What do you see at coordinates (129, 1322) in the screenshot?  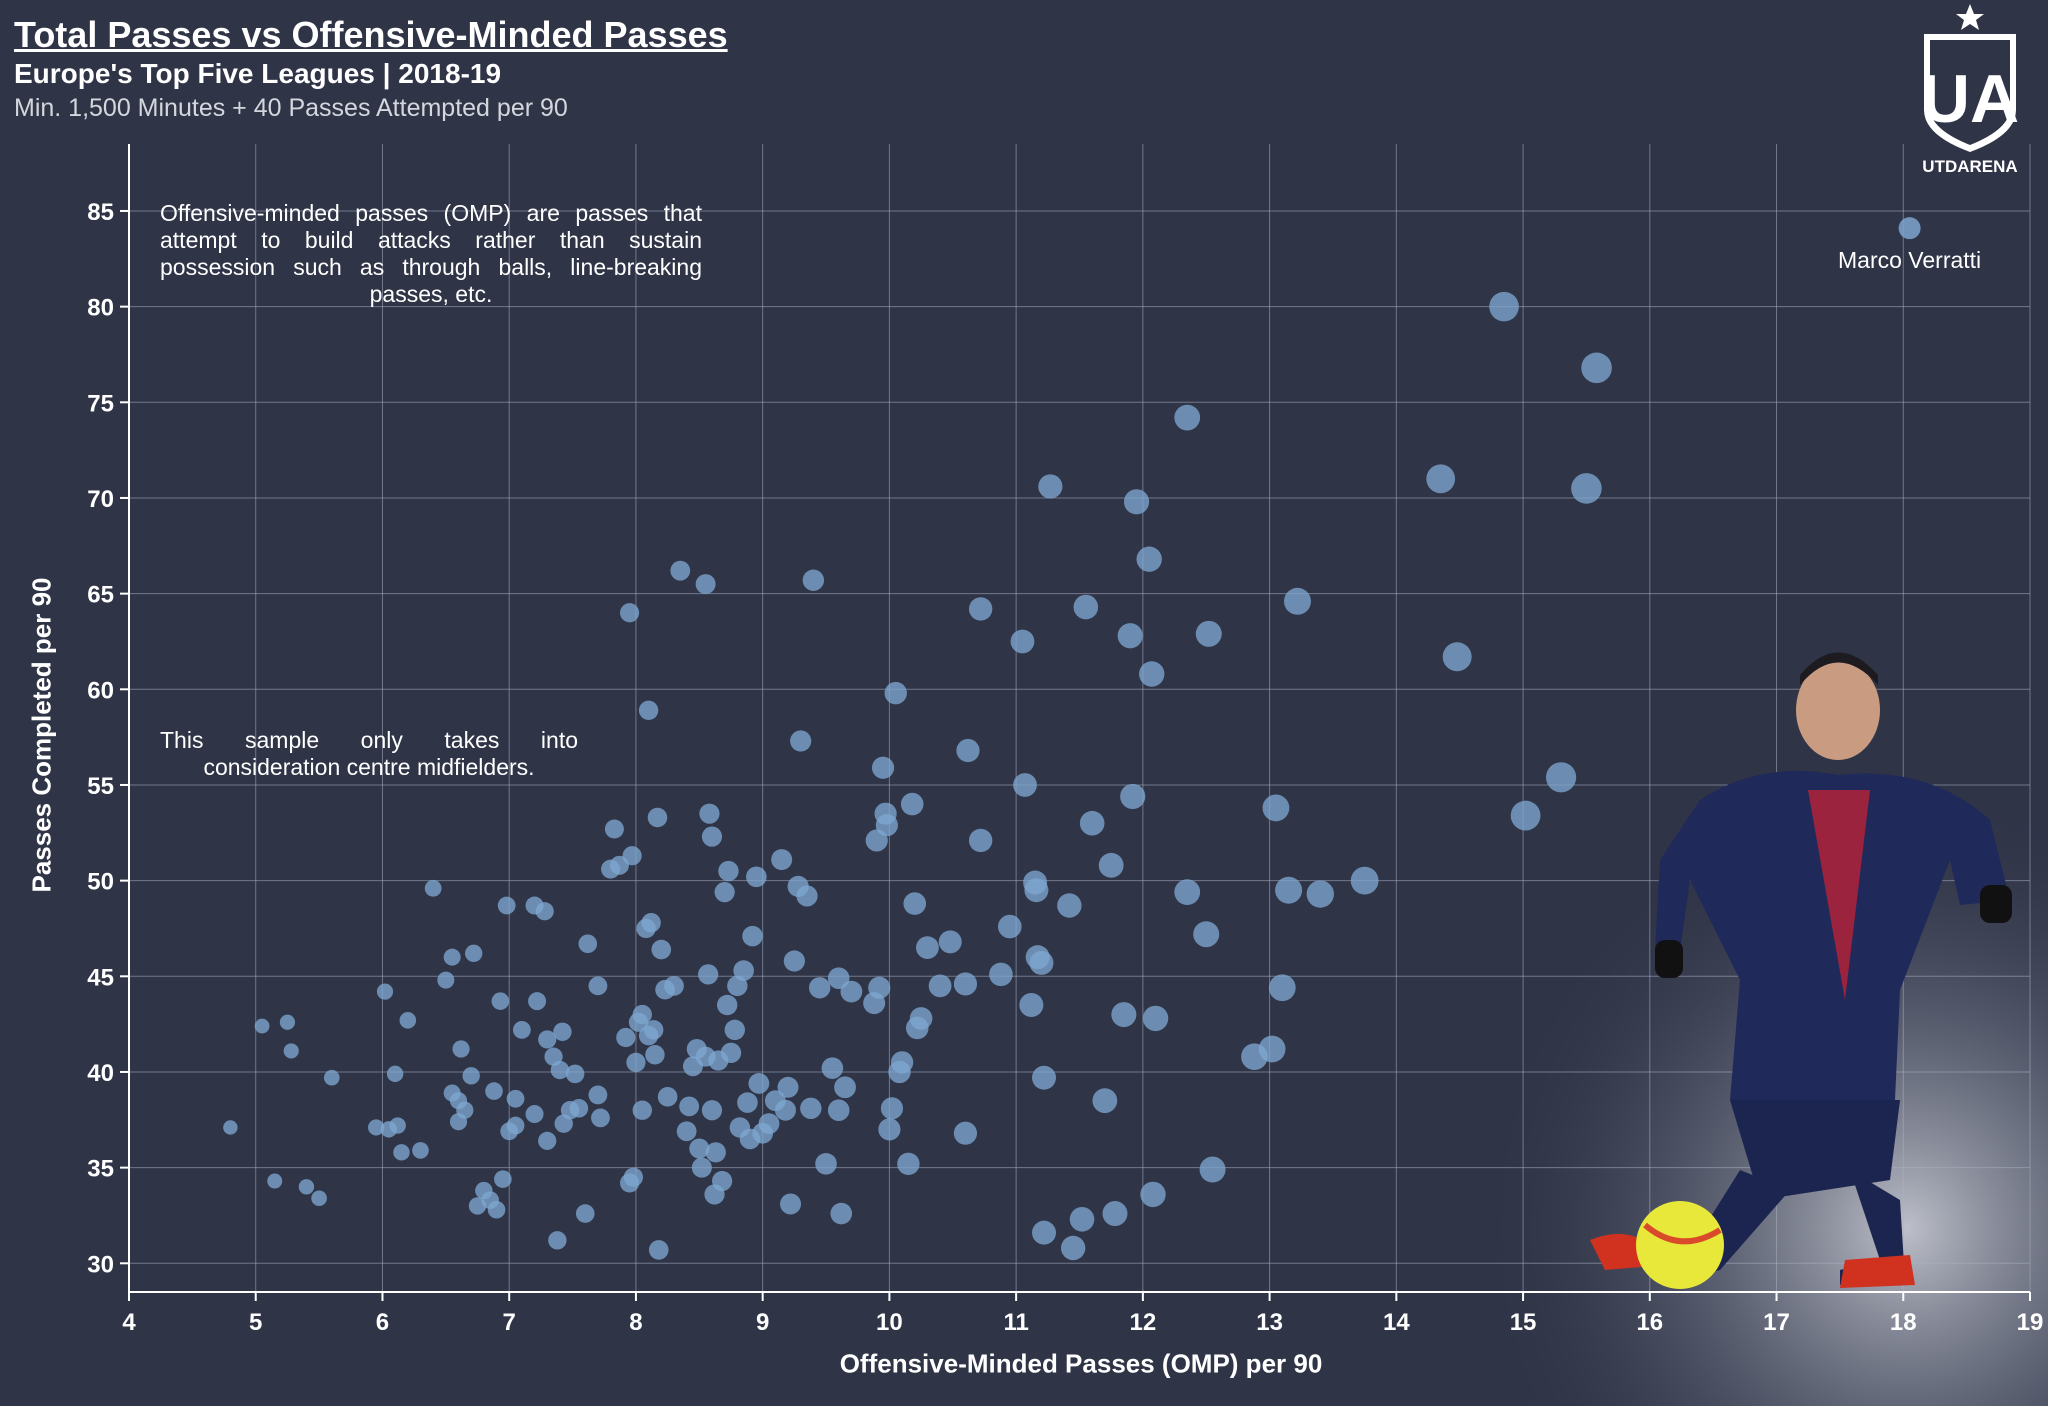 I see `x-tick-label: 4` at bounding box center [129, 1322].